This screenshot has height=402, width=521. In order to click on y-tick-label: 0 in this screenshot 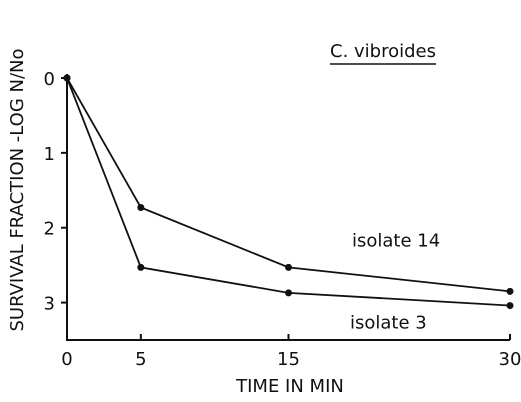, I will do `click(49, 79)`.